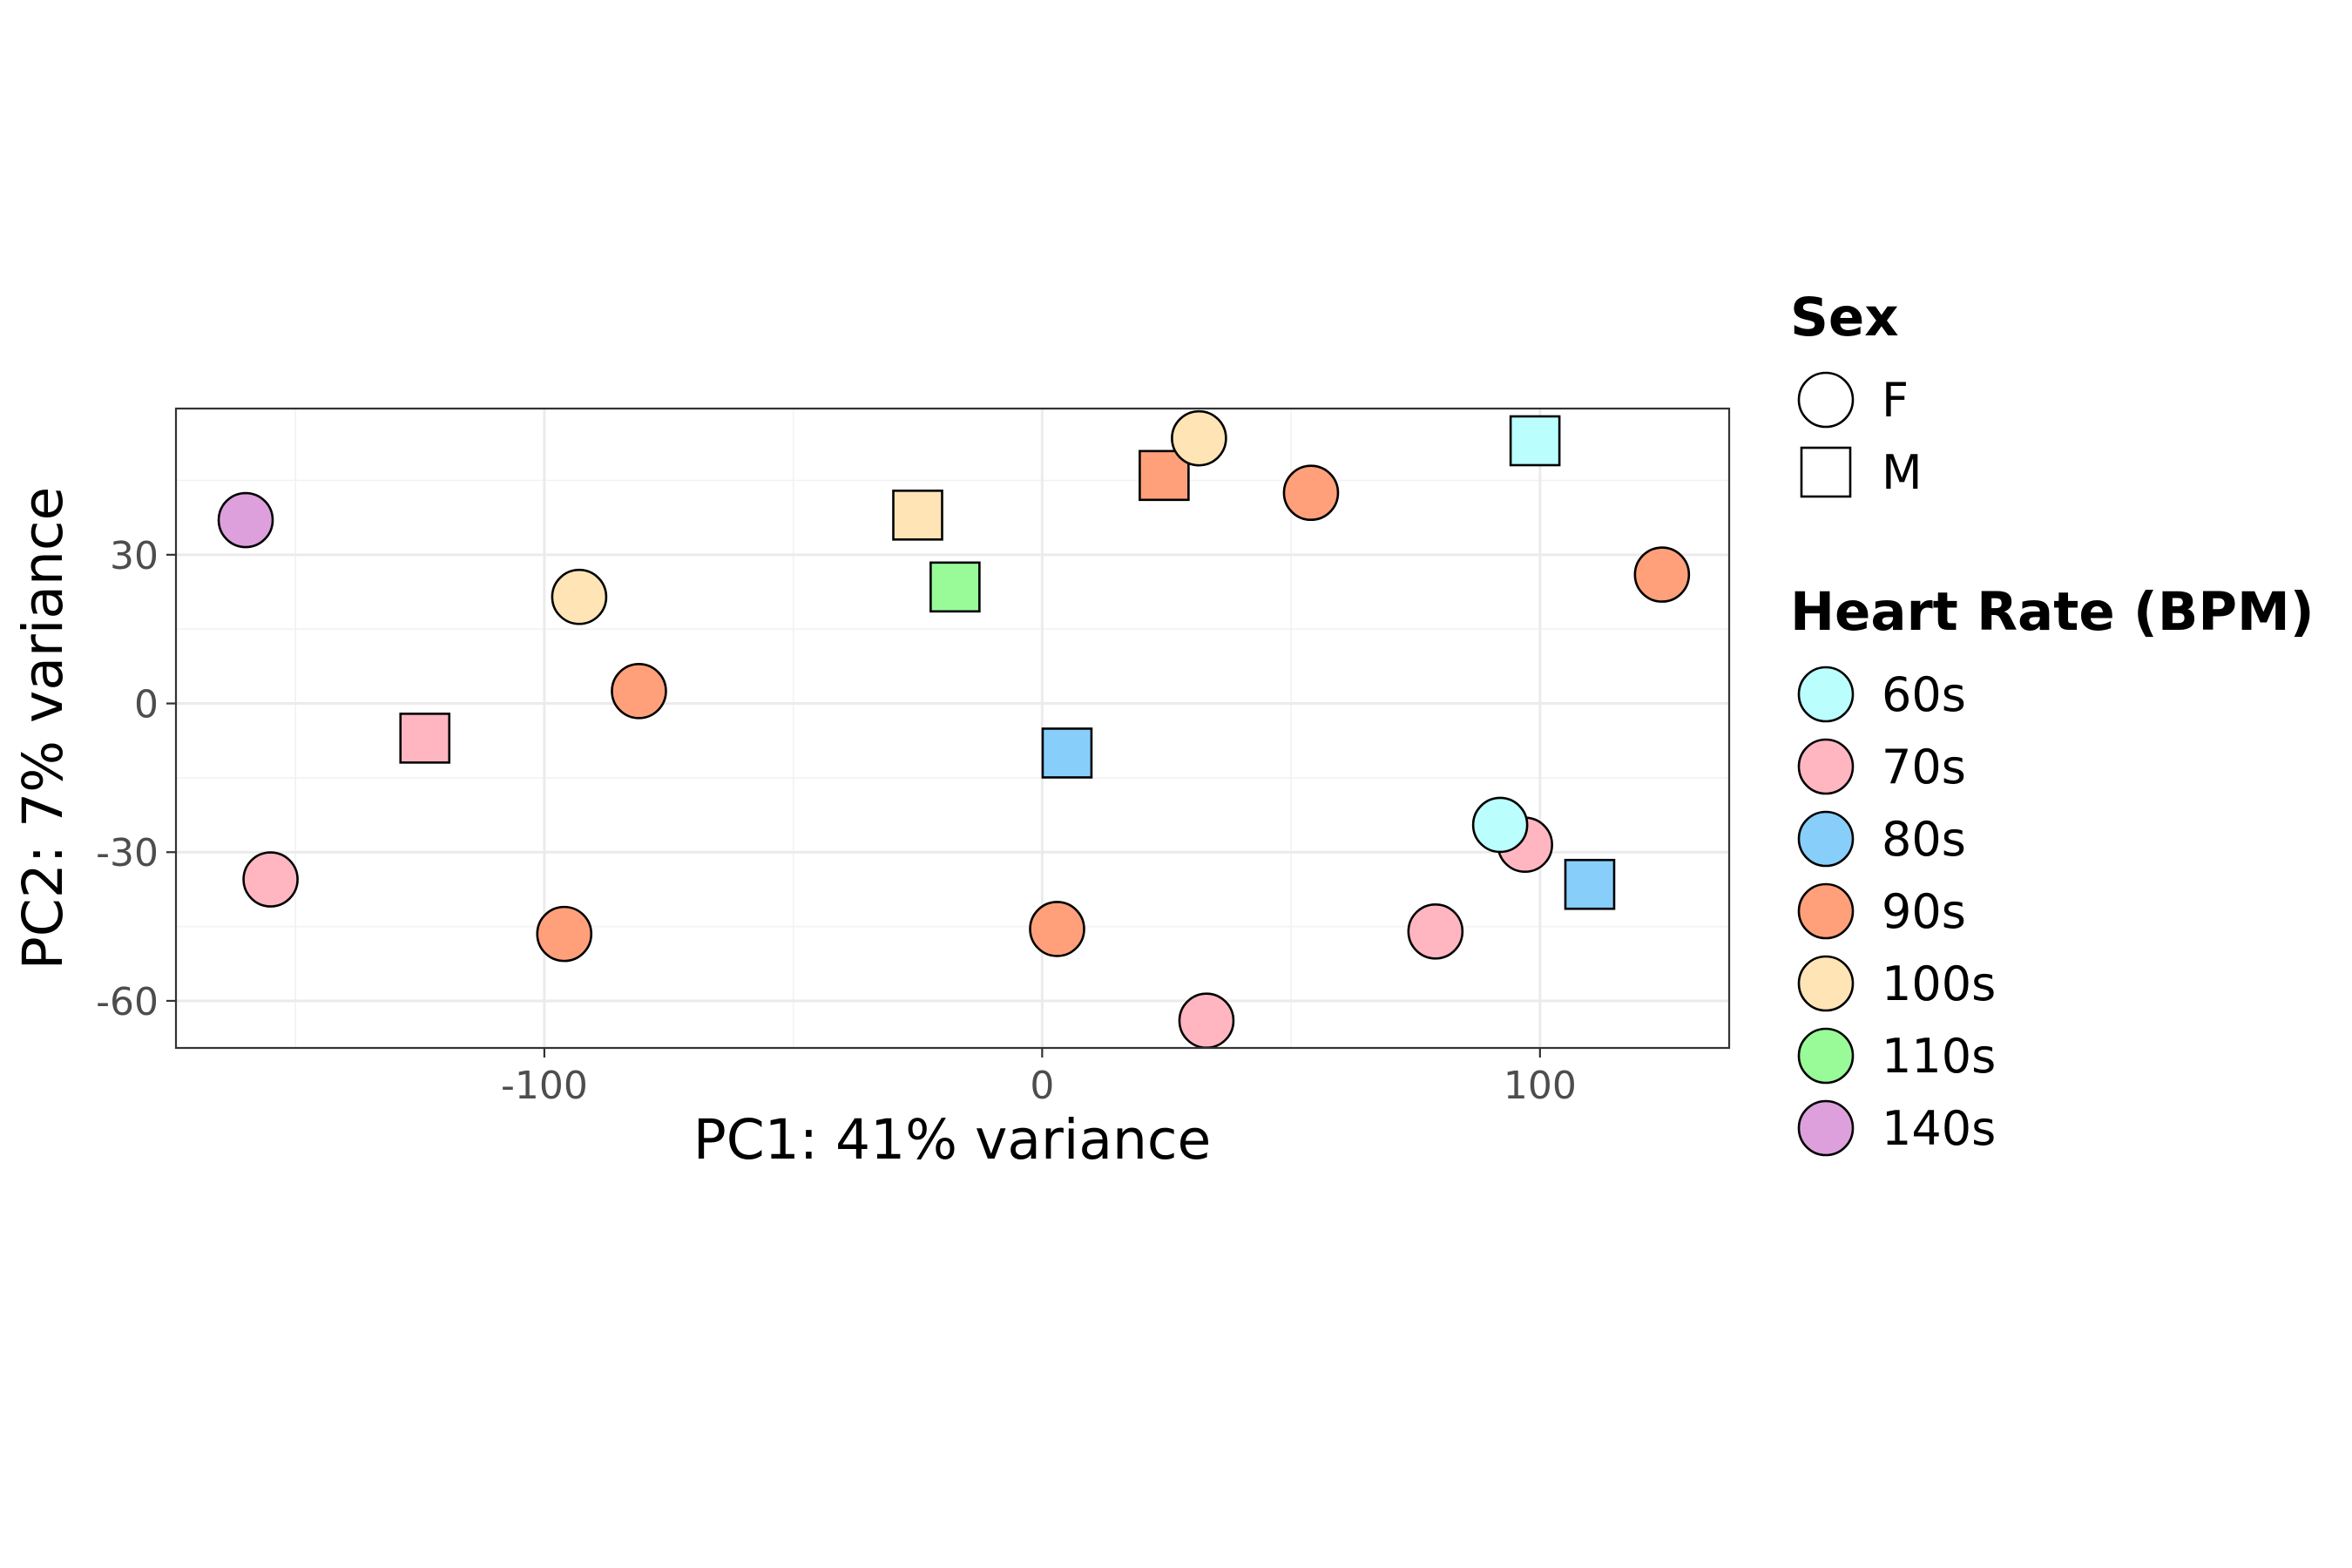  What do you see at coordinates (1856, 393) in the screenshot?
I see `legend-sex: Sex FM` at bounding box center [1856, 393].